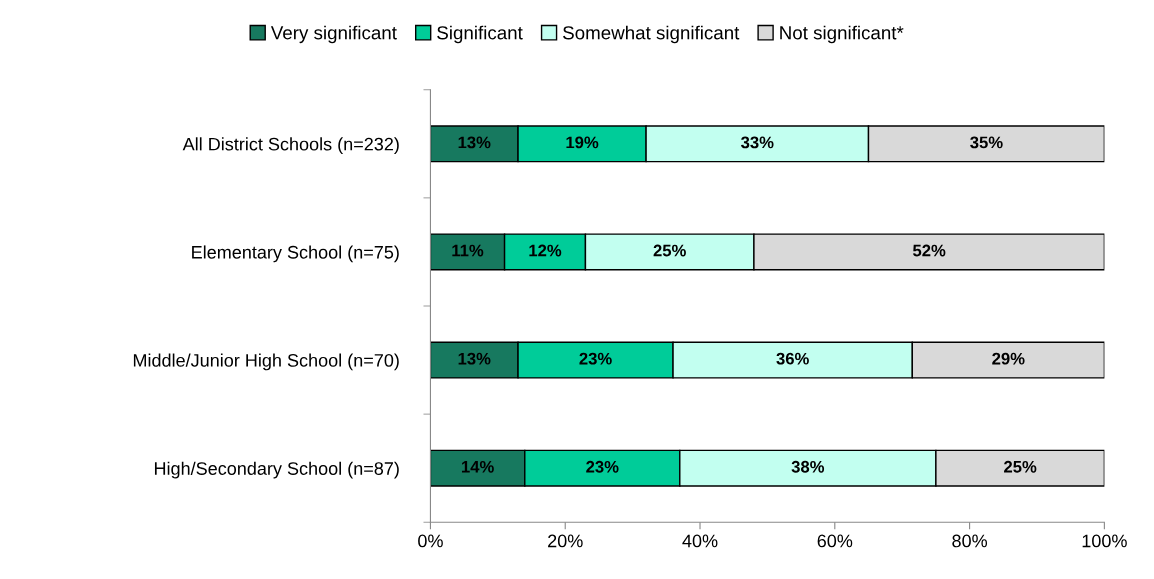 Image resolution: width=1154 pixels, height=579 pixels. What do you see at coordinates (295, 254) in the screenshot?
I see `y-tick-label: Elementary School (n=75)` at bounding box center [295, 254].